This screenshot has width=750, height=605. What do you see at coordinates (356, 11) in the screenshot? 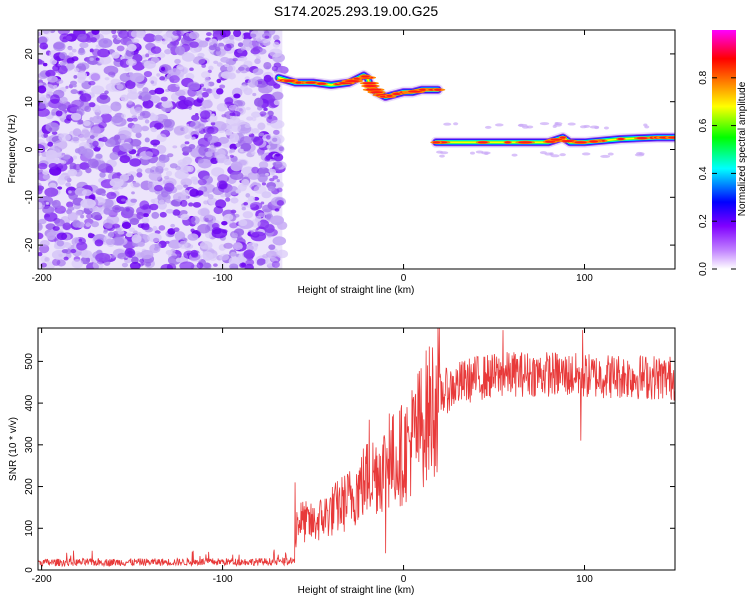
I see `figure-title: S174.2025.293.19.00.G25` at bounding box center [356, 11].